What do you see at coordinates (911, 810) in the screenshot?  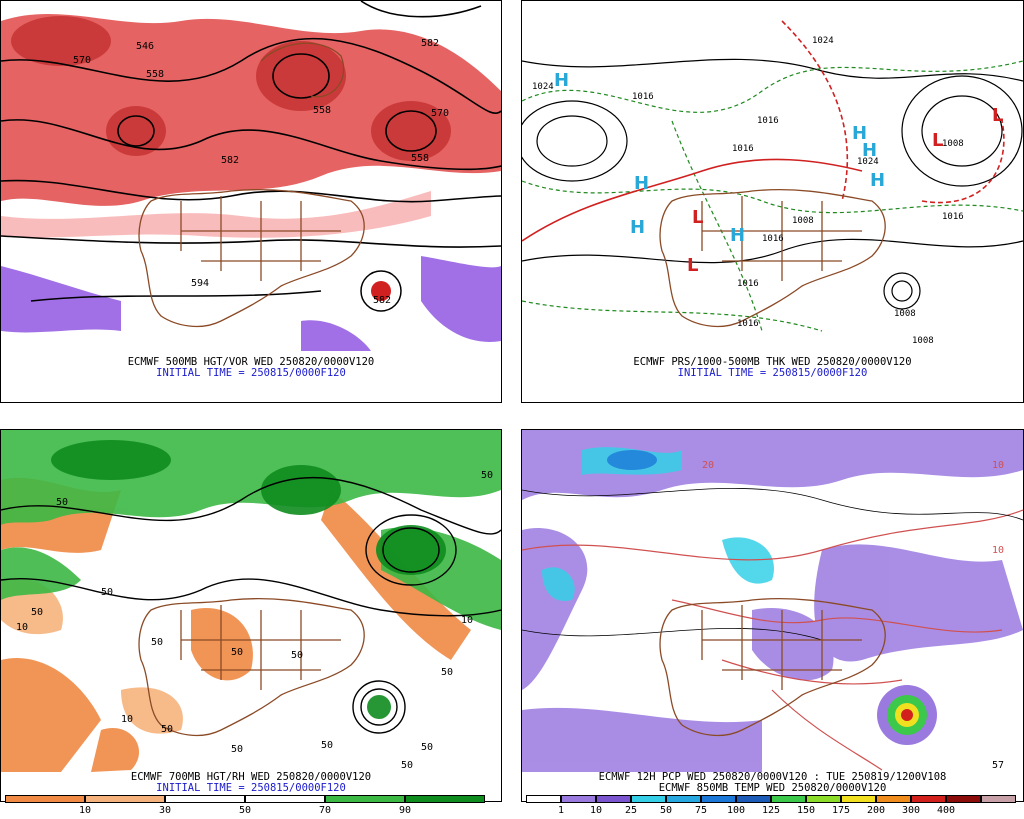 I see `precip-tick: 300` at bounding box center [911, 810].